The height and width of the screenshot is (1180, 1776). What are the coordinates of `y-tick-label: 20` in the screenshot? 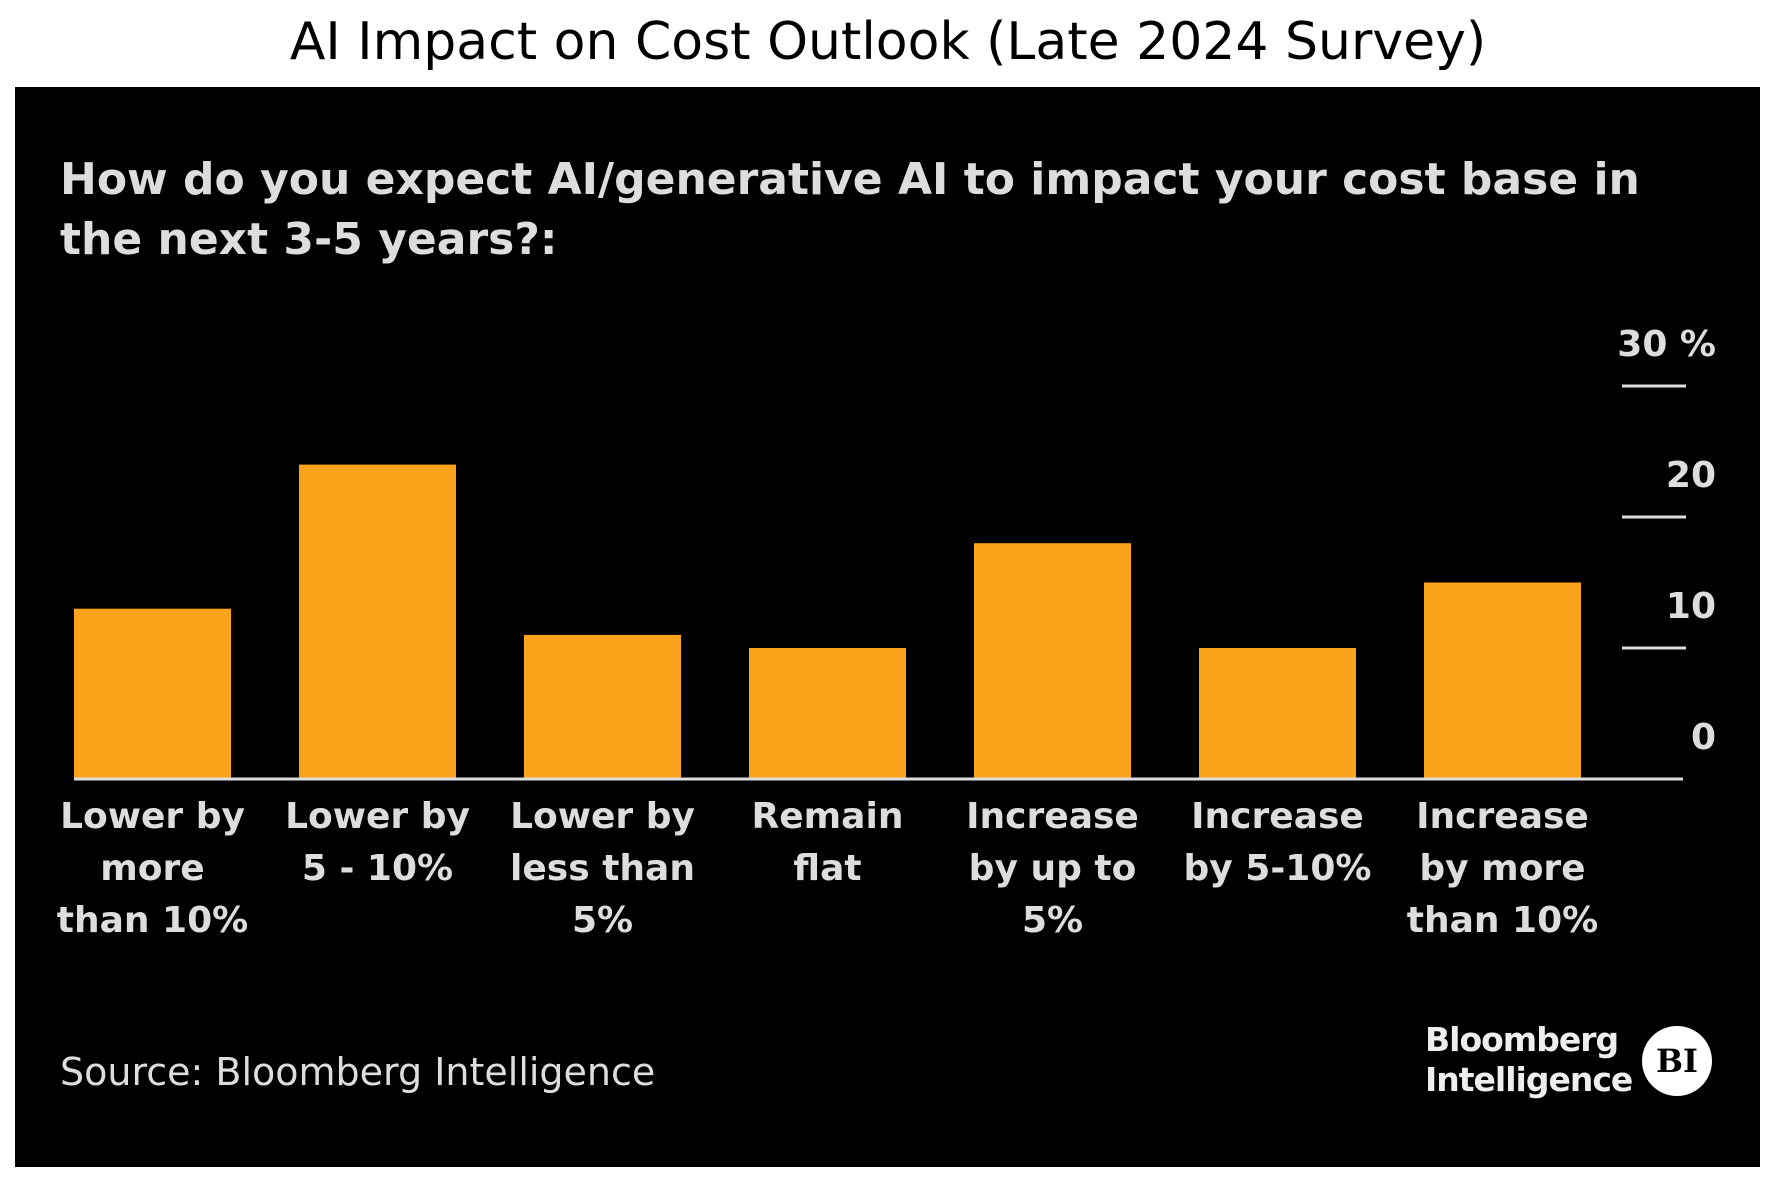 It's located at (1690, 475).